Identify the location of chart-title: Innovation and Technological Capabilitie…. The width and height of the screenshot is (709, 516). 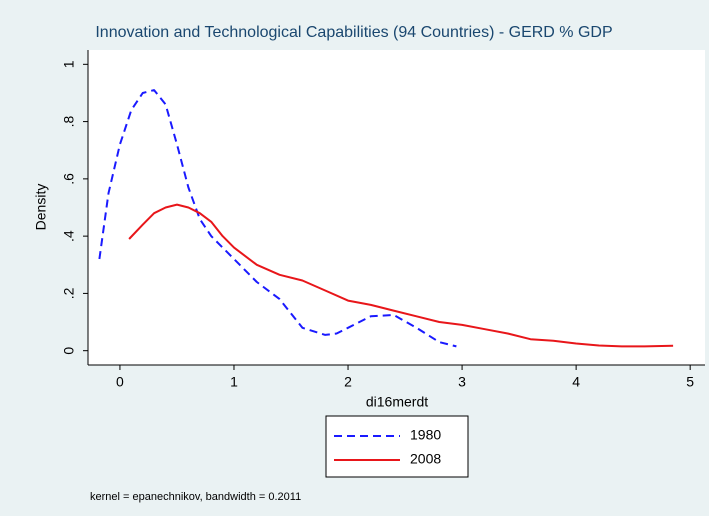
(353, 32).